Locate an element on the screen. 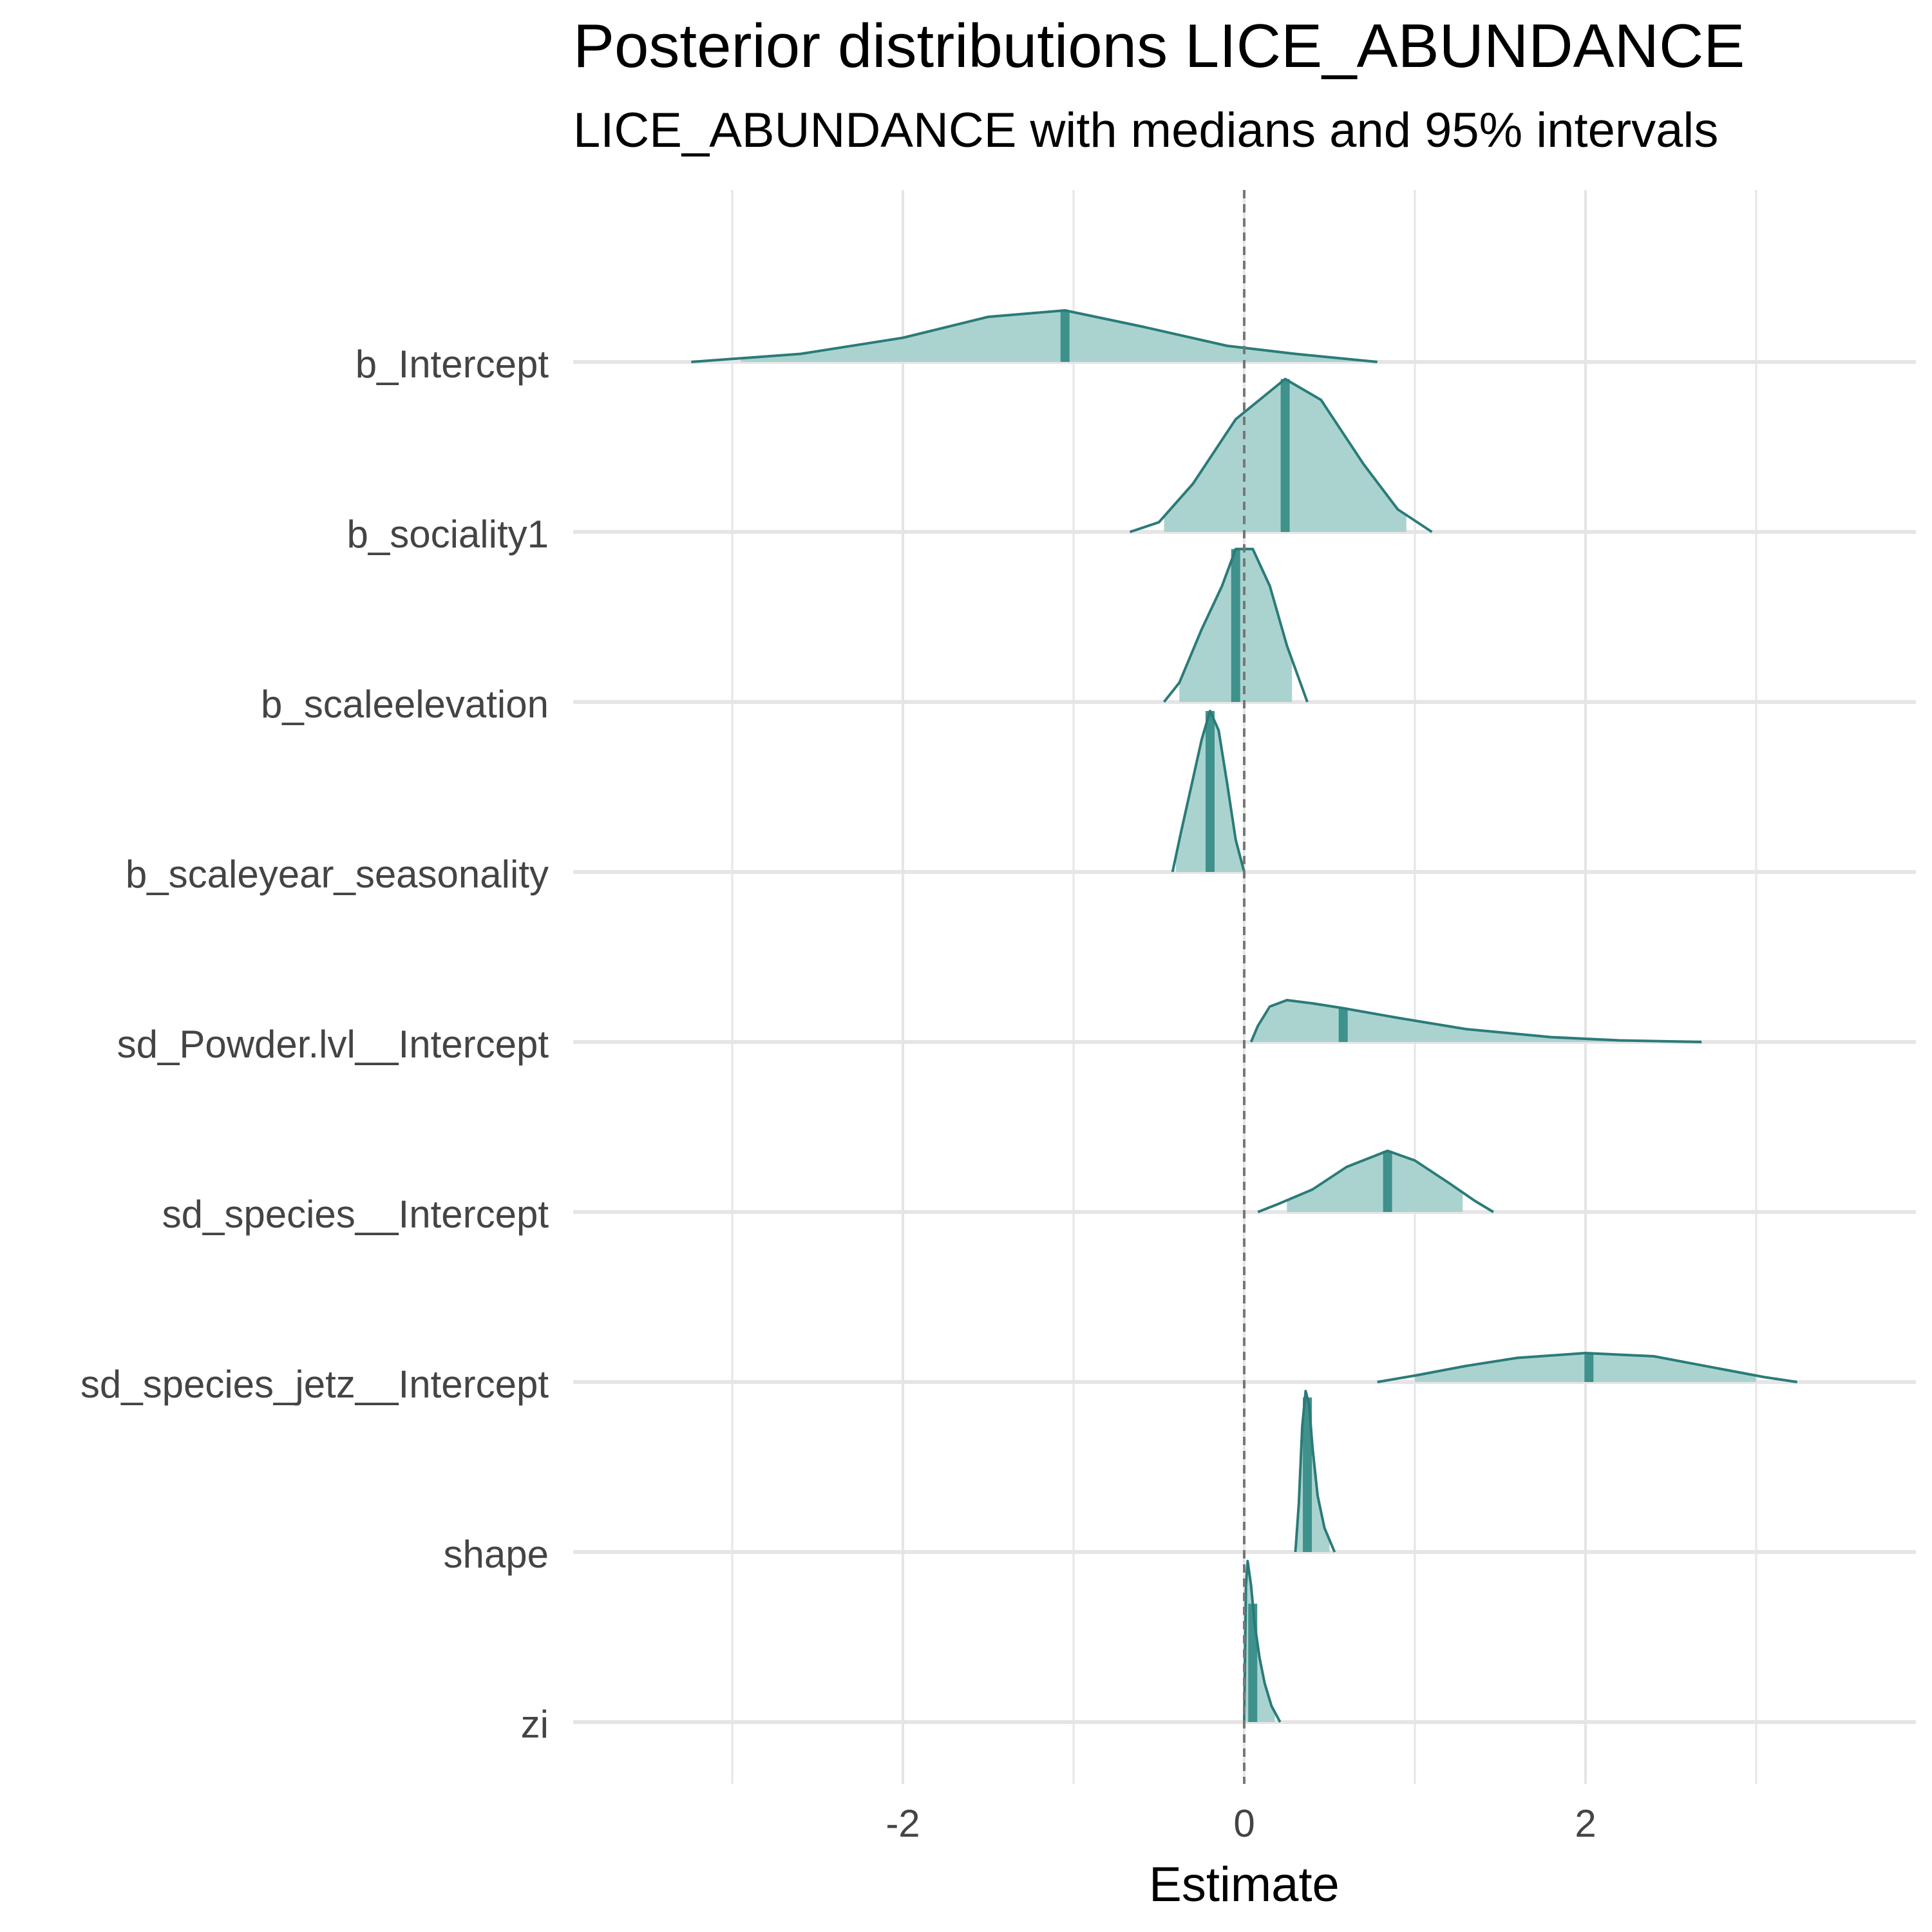  y-tick-label: b_Intercept is located at coordinates (452, 365).